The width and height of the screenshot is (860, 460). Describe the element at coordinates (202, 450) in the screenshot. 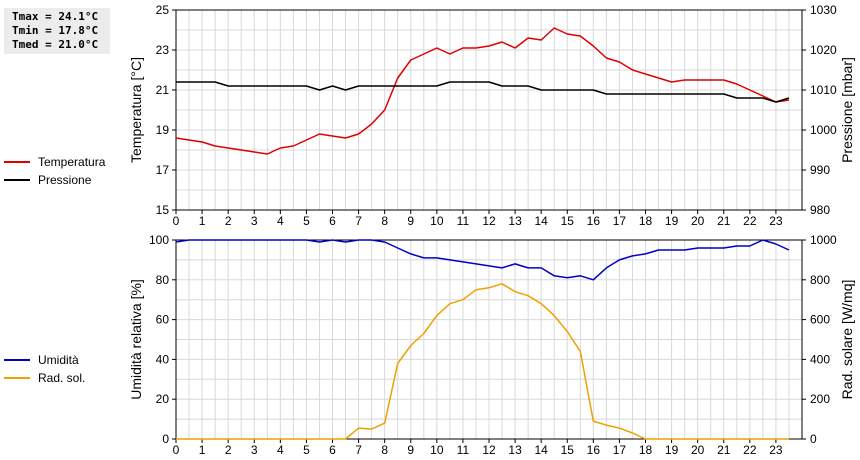

I see `x-tick-label-bottom: 1` at that location.